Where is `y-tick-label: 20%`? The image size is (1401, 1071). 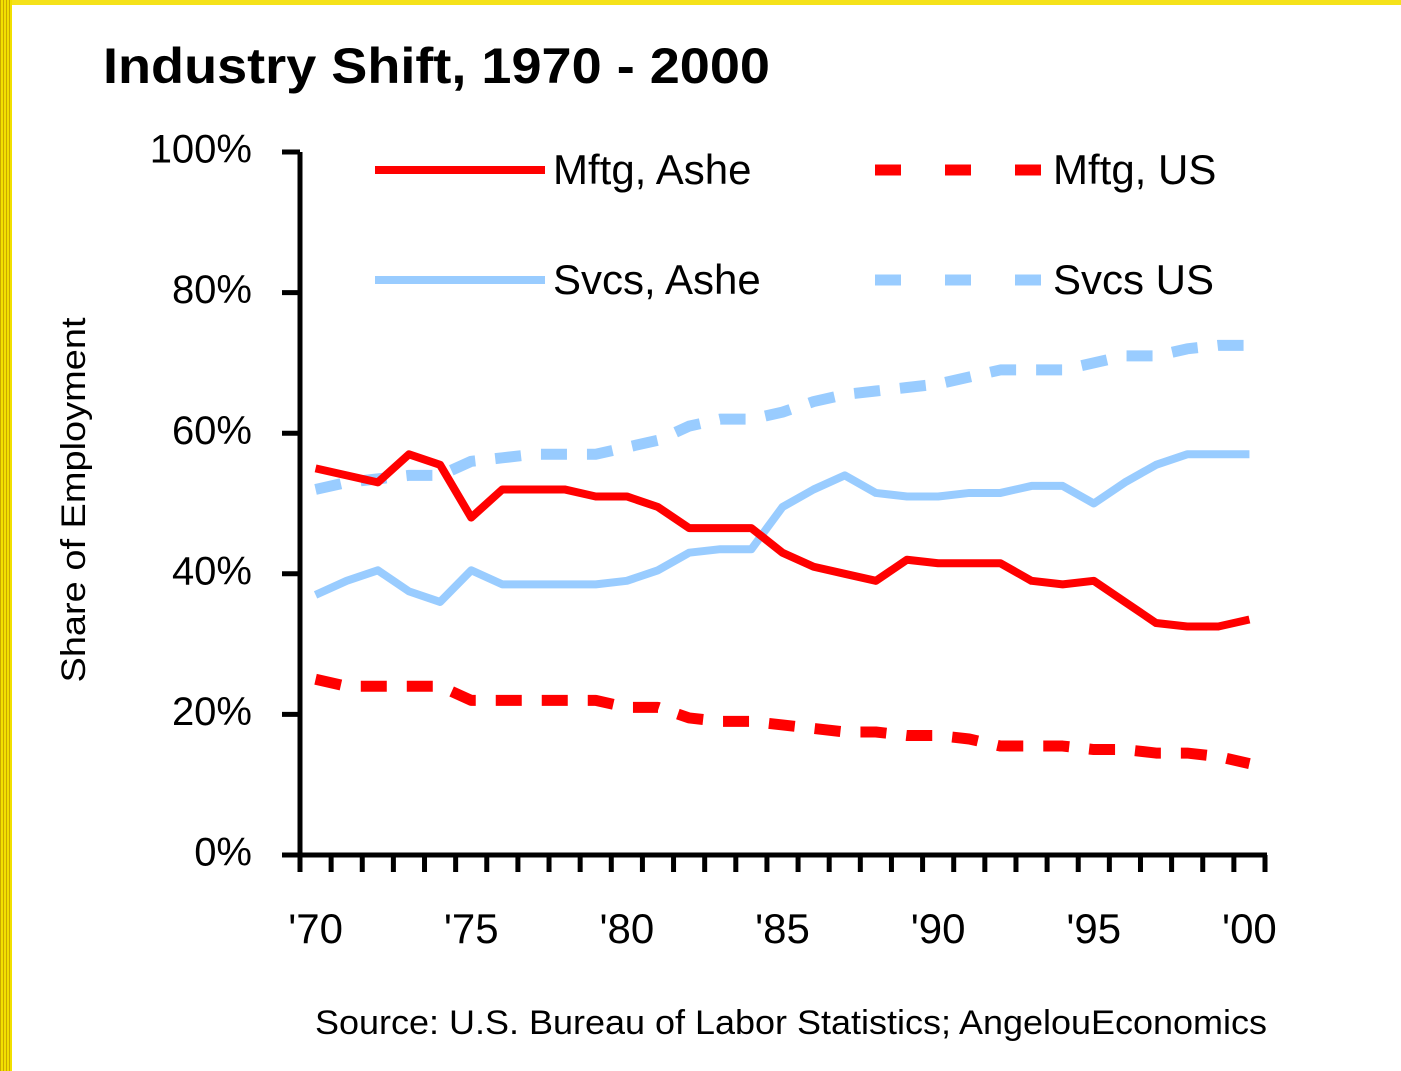
y-tick-label: 20% is located at coordinates (212, 712).